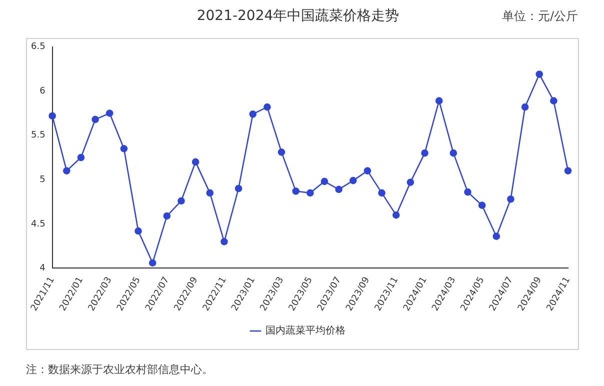 Image resolution: width=604 pixels, height=386 pixels. I want to click on y-tick-label: 6, so click(43, 91).